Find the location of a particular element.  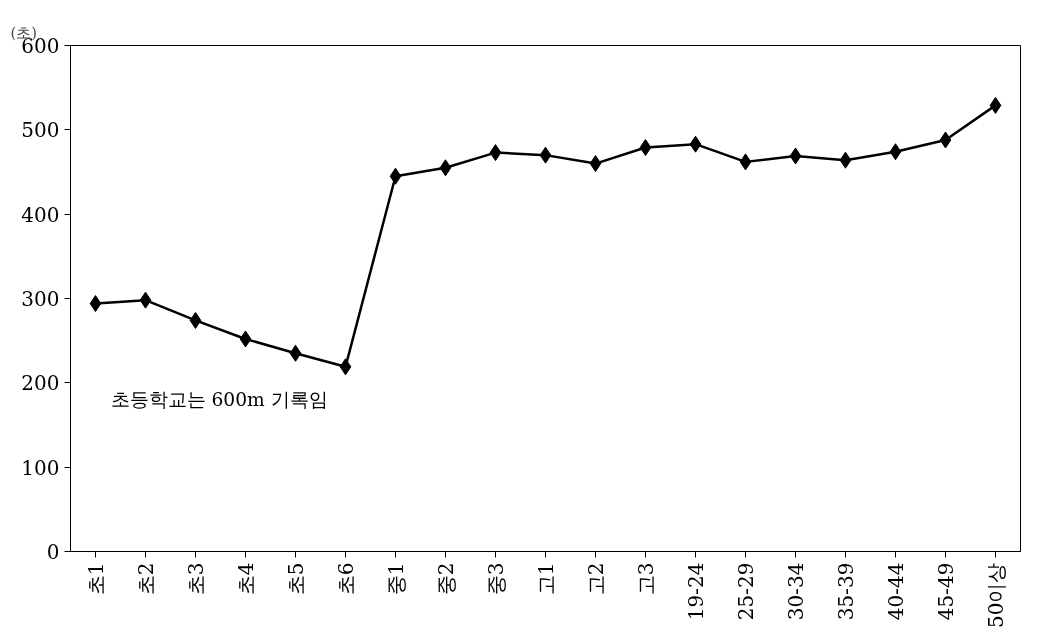

x-tick-label: 초4 is located at coordinates (245, 579).